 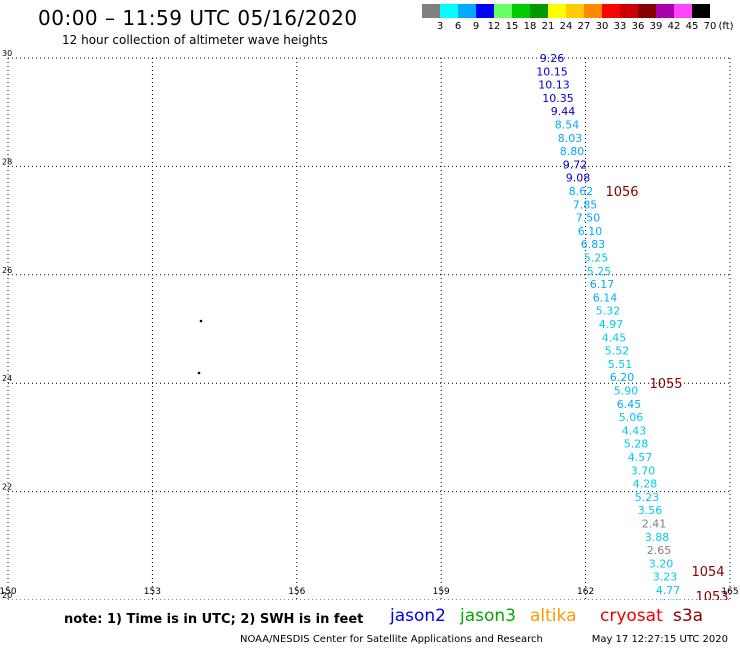 What do you see at coordinates (631, 616) in the screenshot?
I see `satellite-cryosat: cryosat` at bounding box center [631, 616].